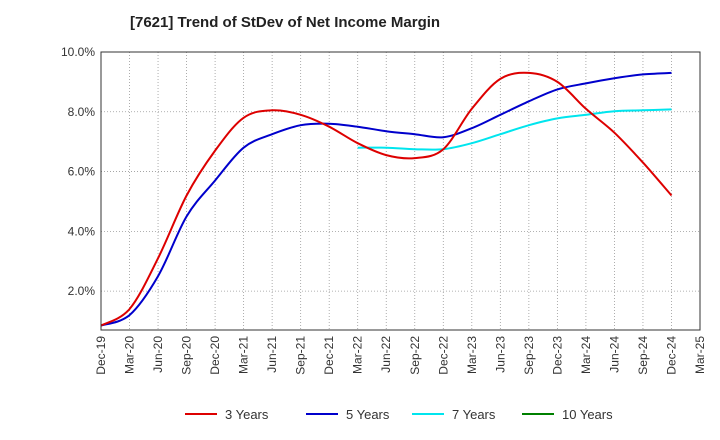  Describe the element at coordinates (215, 355) in the screenshot. I see `x-tick-label: Dec-20` at that location.